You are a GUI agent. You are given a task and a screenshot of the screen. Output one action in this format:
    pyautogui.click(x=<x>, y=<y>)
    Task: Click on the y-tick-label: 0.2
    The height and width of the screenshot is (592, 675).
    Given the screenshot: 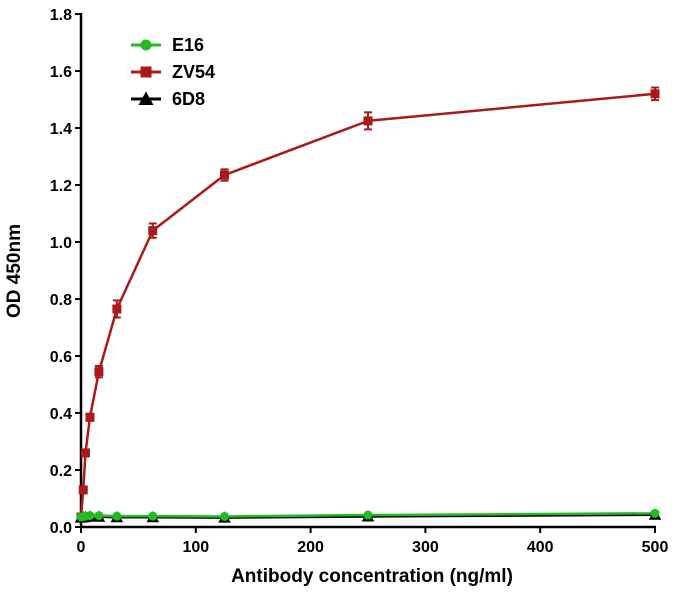 What is the action you would take?
    pyautogui.click(x=61, y=471)
    